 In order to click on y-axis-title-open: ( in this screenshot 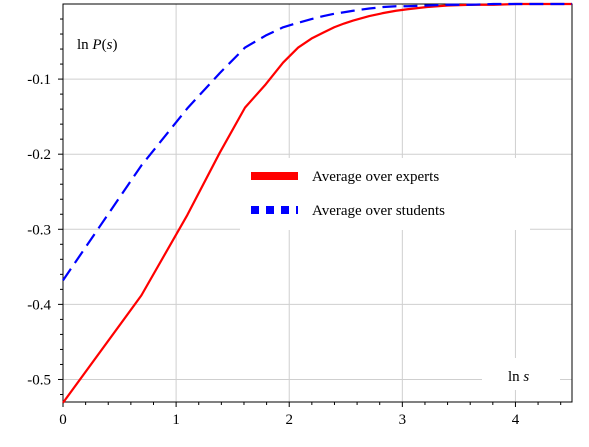, I will do `click(104, 45)`.